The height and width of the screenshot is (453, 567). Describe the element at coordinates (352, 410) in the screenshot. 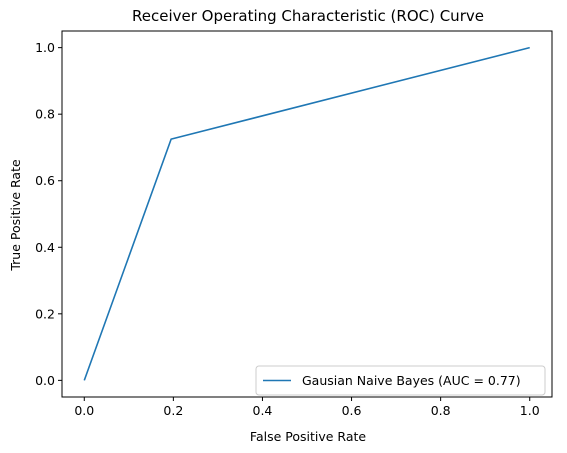

I see `x-tick-label: 0.6` at that location.